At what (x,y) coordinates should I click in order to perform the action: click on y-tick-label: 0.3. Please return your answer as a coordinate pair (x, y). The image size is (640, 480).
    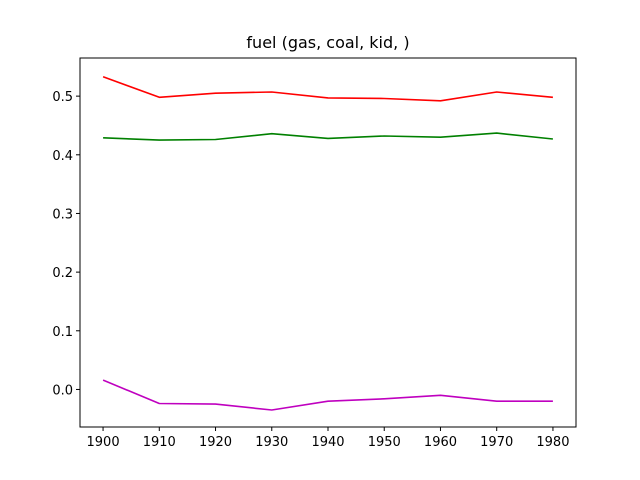
    Looking at the image, I should click on (62, 214).